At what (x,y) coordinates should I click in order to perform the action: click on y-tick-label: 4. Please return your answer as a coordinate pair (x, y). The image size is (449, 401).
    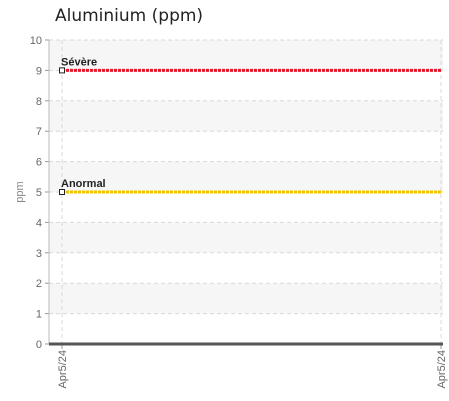
    Looking at the image, I should click on (39, 223).